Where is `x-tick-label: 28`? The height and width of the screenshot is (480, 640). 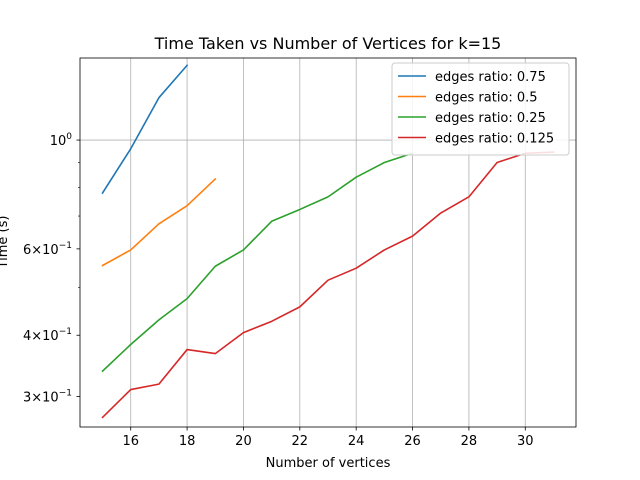
x-tick-label: 28 is located at coordinates (469, 441).